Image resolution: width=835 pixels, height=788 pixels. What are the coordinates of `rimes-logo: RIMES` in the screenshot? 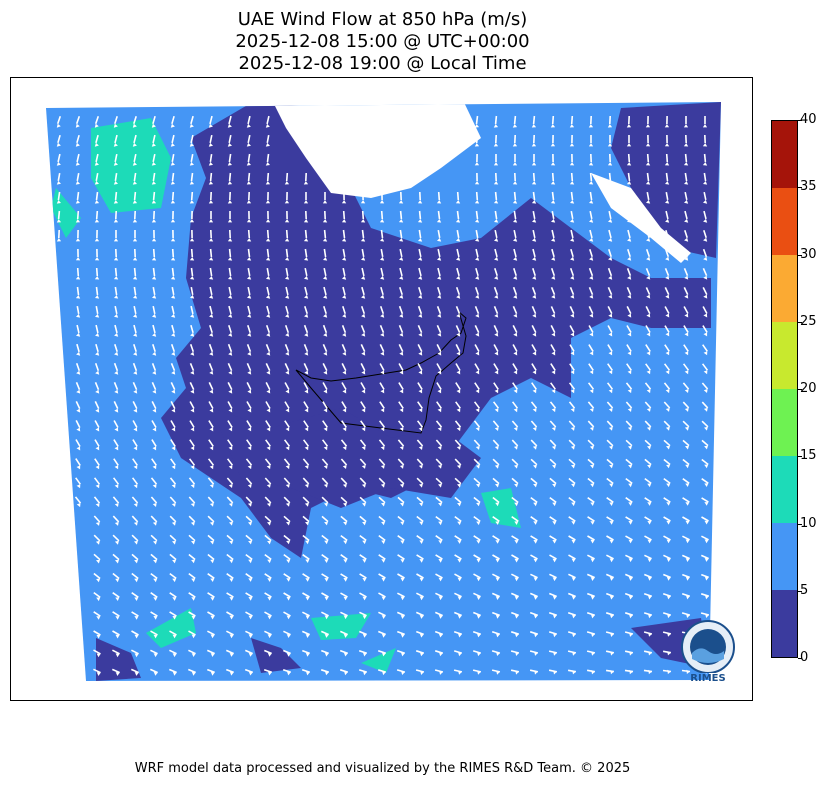 It's located at (708, 653).